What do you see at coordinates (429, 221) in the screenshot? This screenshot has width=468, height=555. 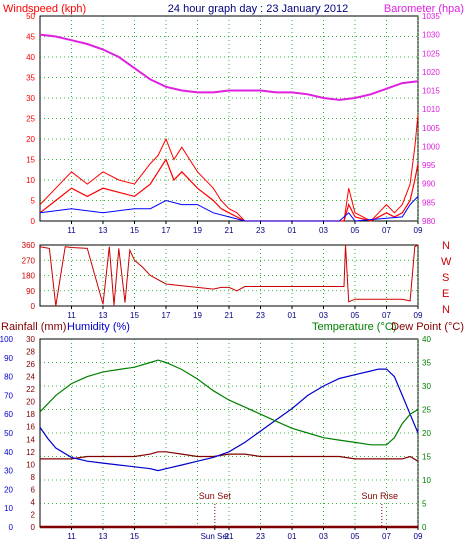 I see `y-tick-label-baro: 980` at bounding box center [429, 221].